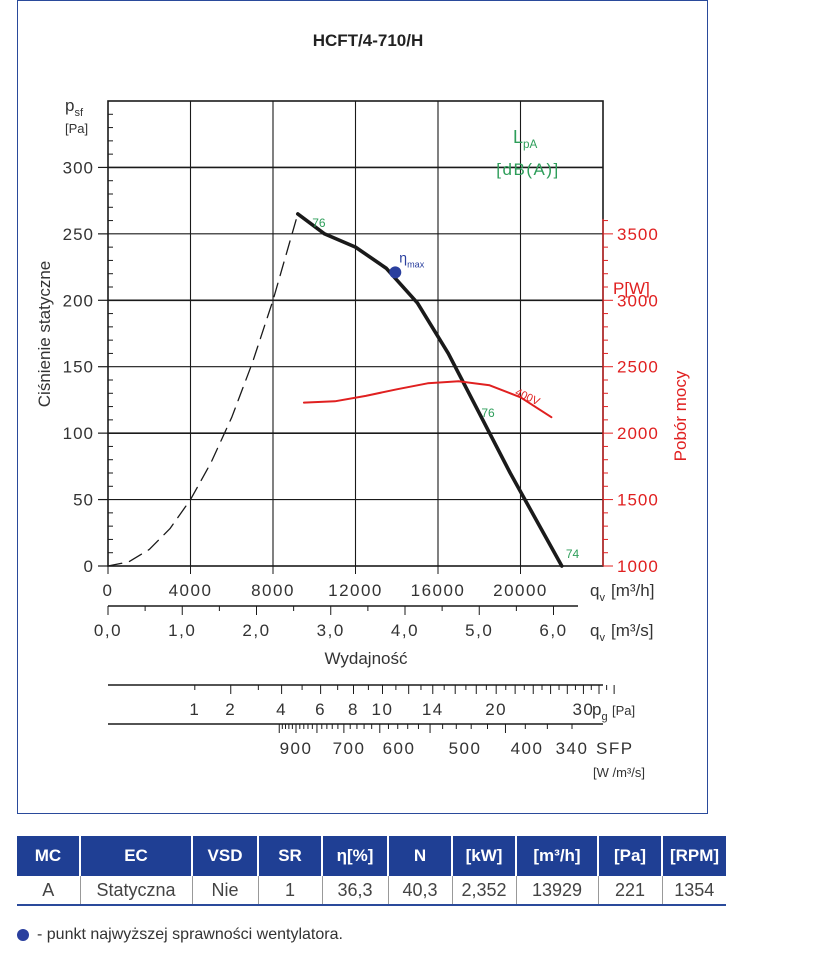 The width and height of the screenshot is (820, 956). What do you see at coordinates (366, 658) in the screenshot?
I see `x-axis-label: Wydajność` at bounding box center [366, 658].